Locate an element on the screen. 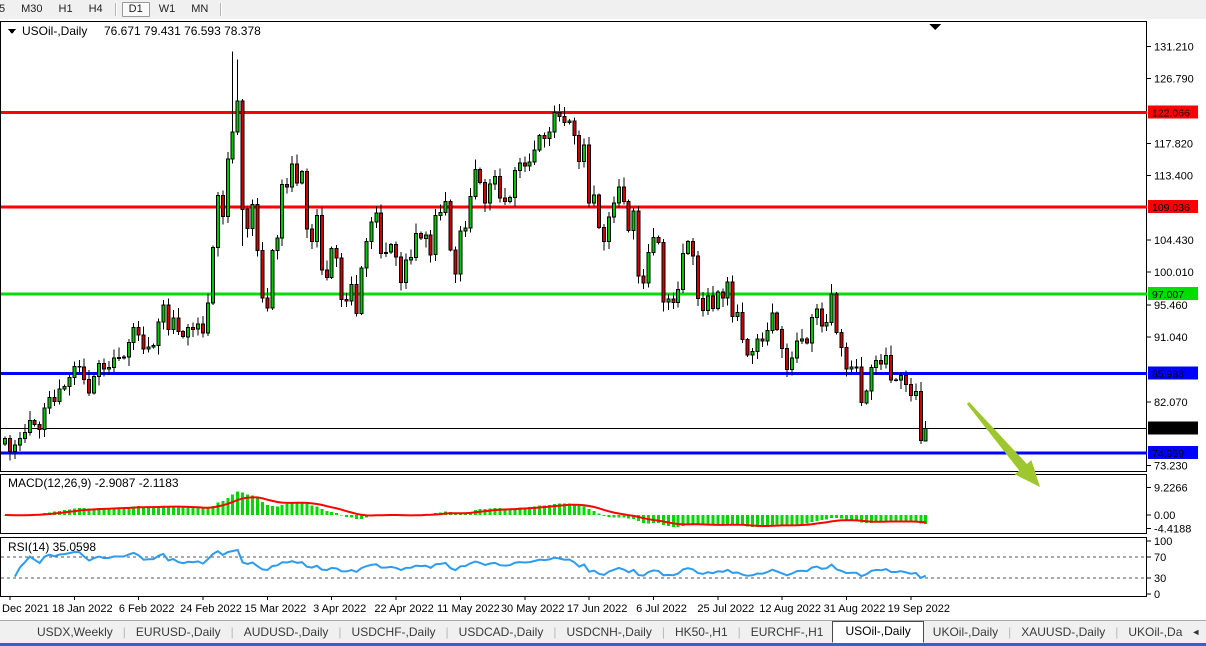 This screenshot has width=1206, height=646. tab-usoil-daily: USOil-,Daily is located at coordinates (878, 632).